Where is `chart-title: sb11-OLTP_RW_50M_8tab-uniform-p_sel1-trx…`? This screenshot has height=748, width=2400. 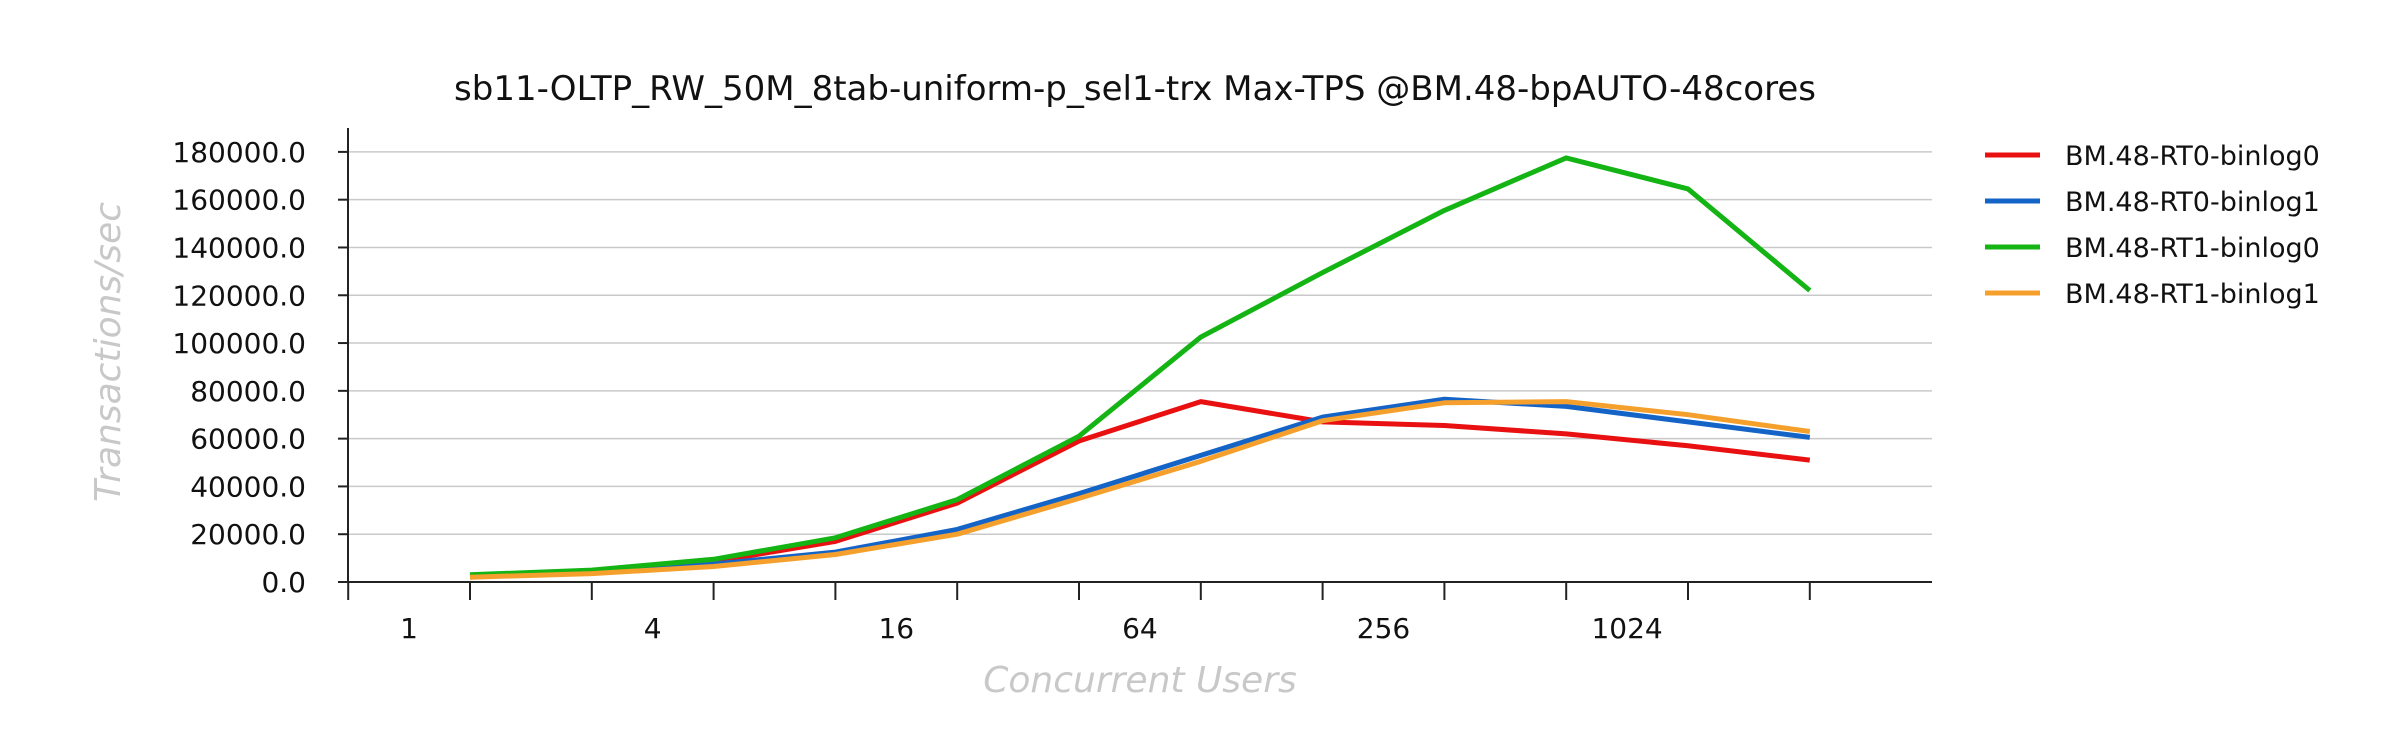 chart-title: sb11-OLTP_RW_50M_8tab-uniform-p_sel1-trx… is located at coordinates (1135, 89).